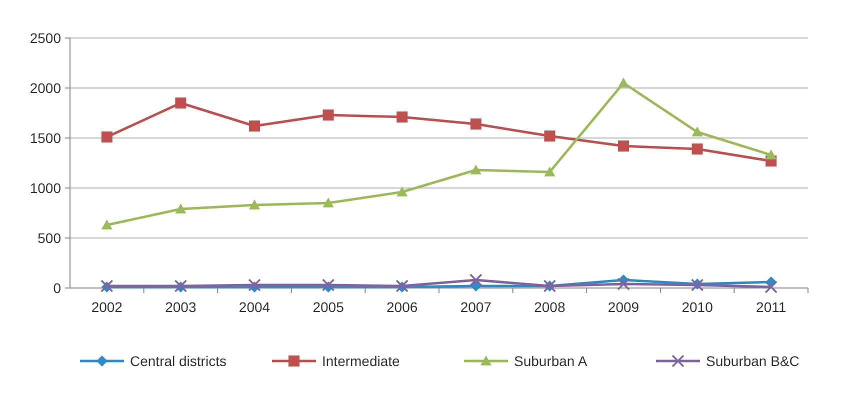  I want to click on x-tick-label: 2009, so click(624, 307).